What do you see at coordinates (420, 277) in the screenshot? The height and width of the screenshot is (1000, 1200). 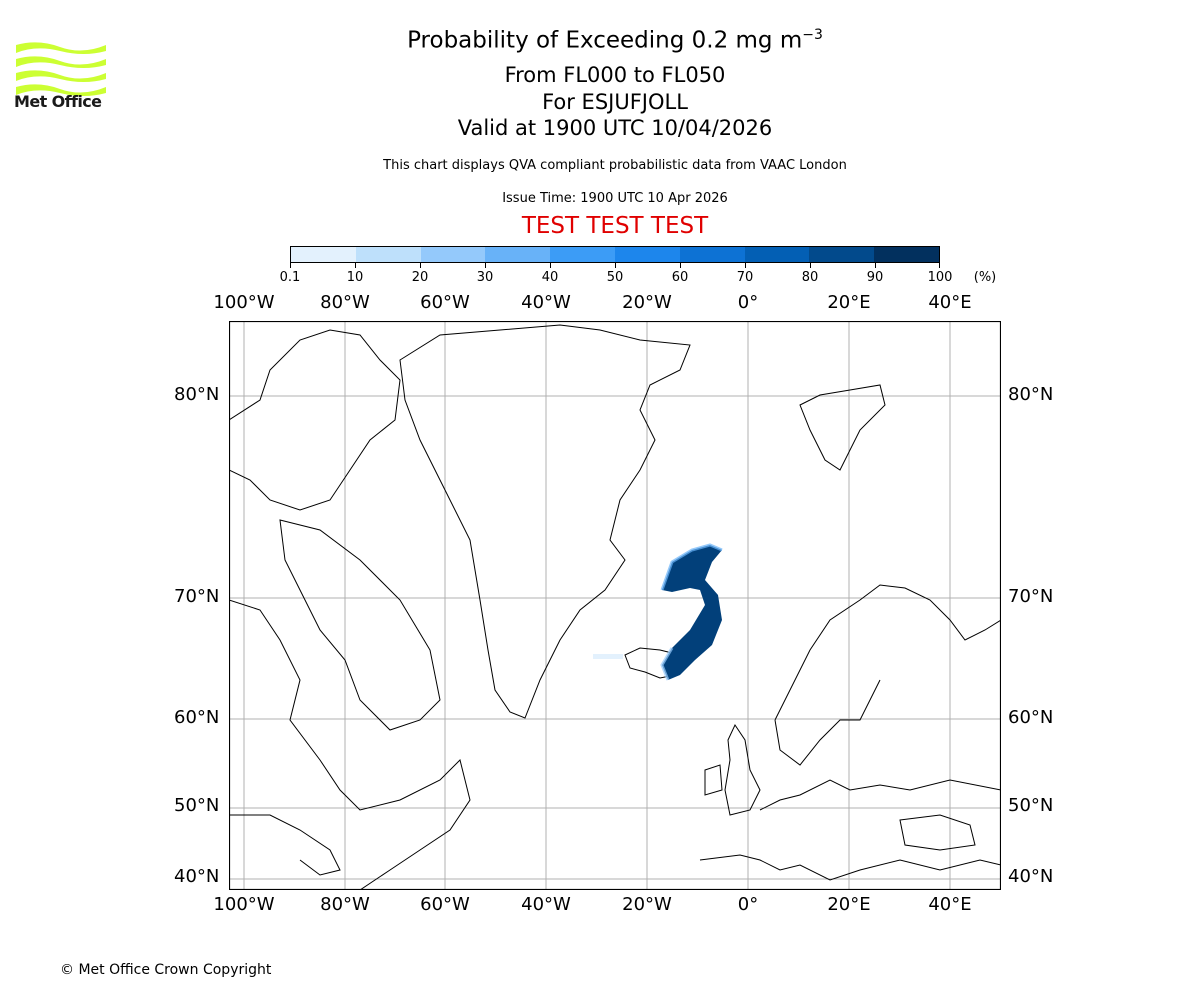 I see `colorbar-tick-label: 20` at bounding box center [420, 277].